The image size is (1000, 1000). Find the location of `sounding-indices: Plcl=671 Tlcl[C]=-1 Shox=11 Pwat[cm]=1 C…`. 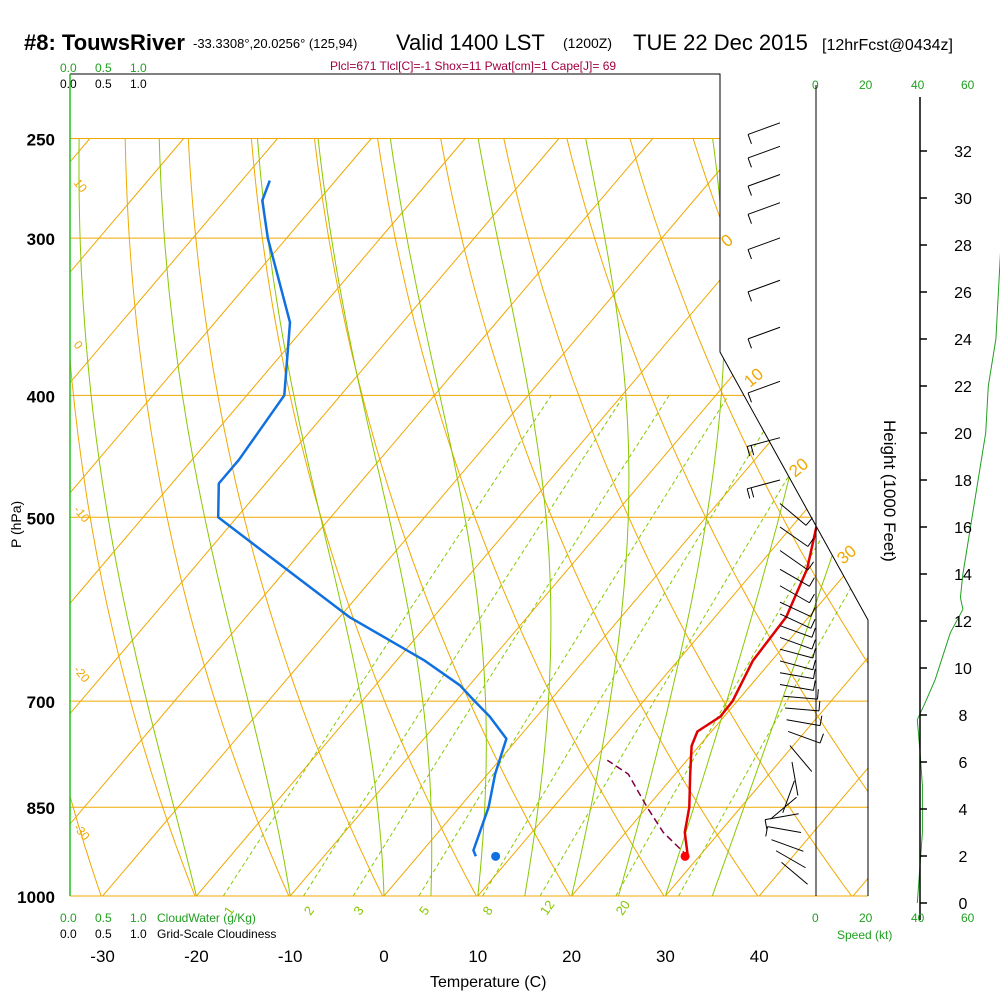

sounding-indices: Plcl=671 Tlcl[C]=-1 Shox=11 Pwat[cm]=1 C… is located at coordinates (473, 66).